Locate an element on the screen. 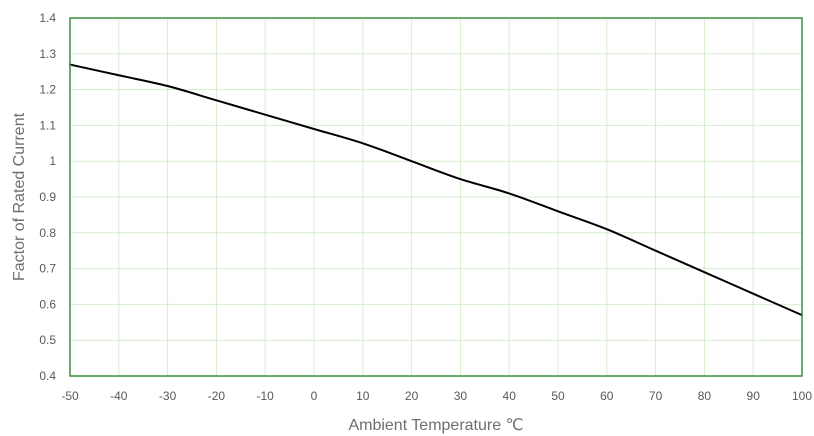 This screenshot has height=436, width=814. x-tick-label: -30 is located at coordinates (168, 396).